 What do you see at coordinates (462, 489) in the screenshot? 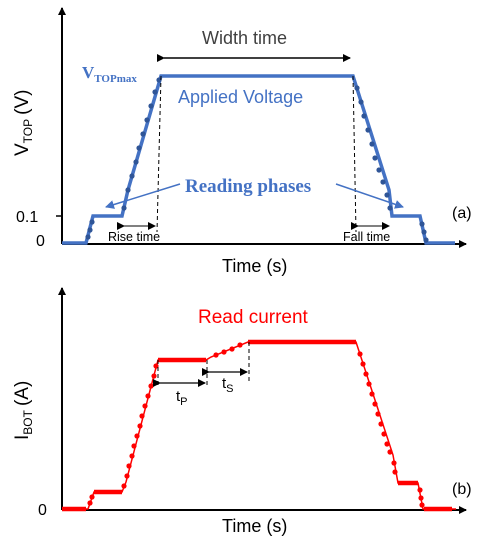
I see `bottom-panel-tag: (b)` at bounding box center [462, 489].